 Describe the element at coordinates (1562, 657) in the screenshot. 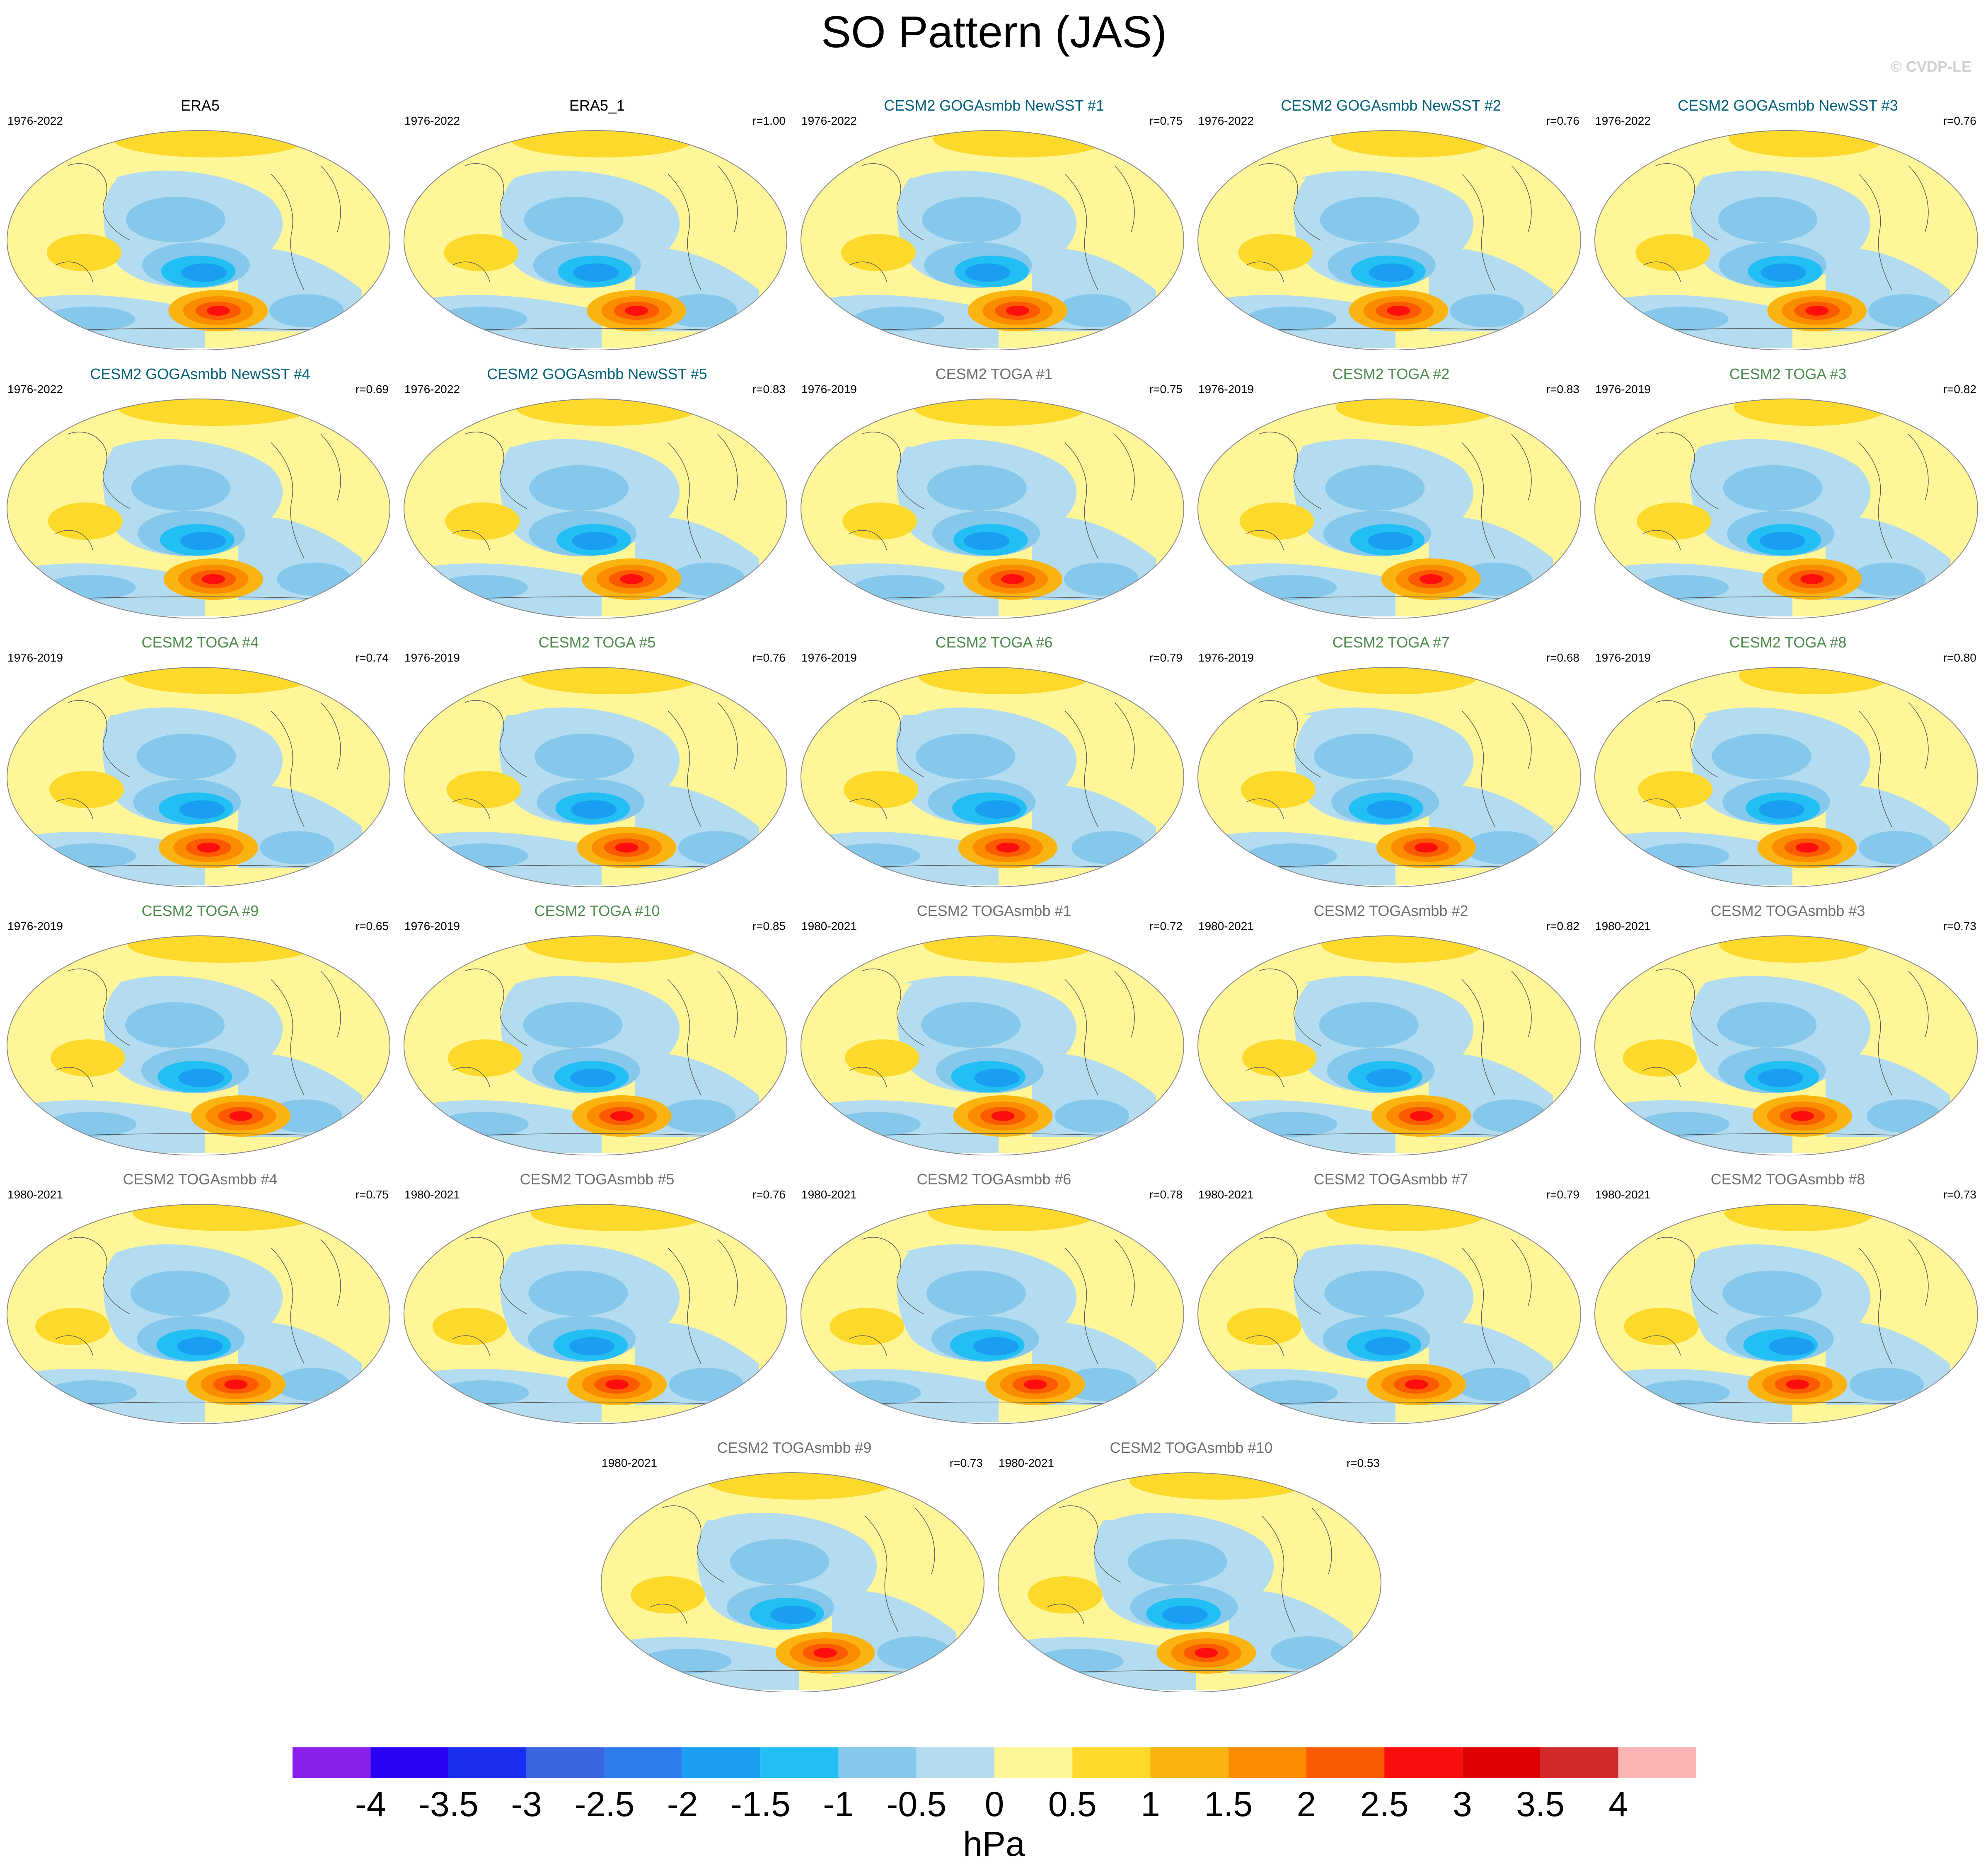

I see `panel-correlation: r=0.68` at that location.